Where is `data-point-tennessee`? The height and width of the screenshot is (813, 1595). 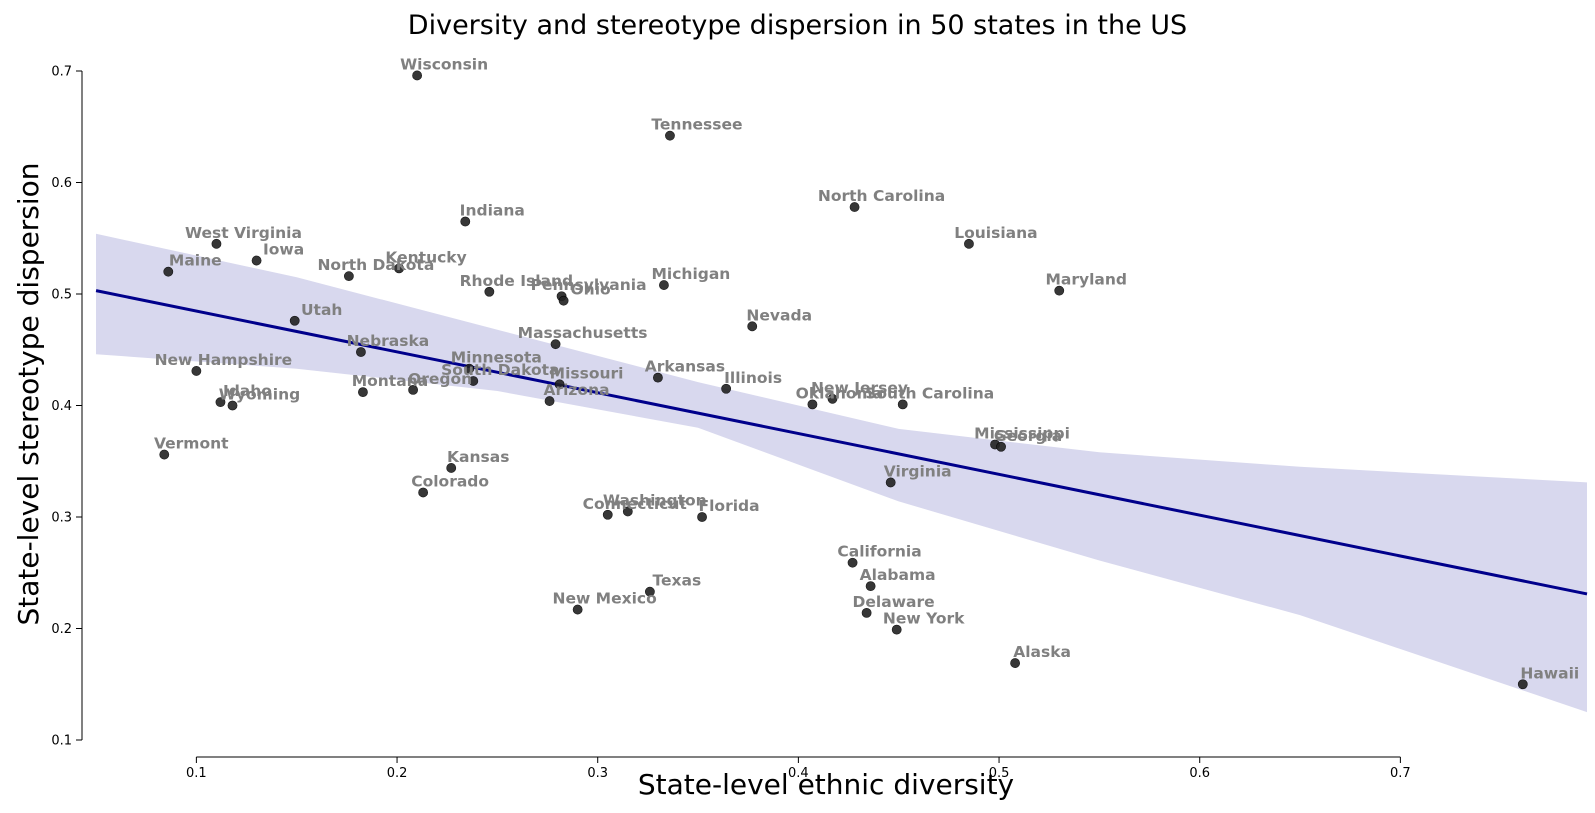 data-point-tennessee is located at coordinates (670, 135).